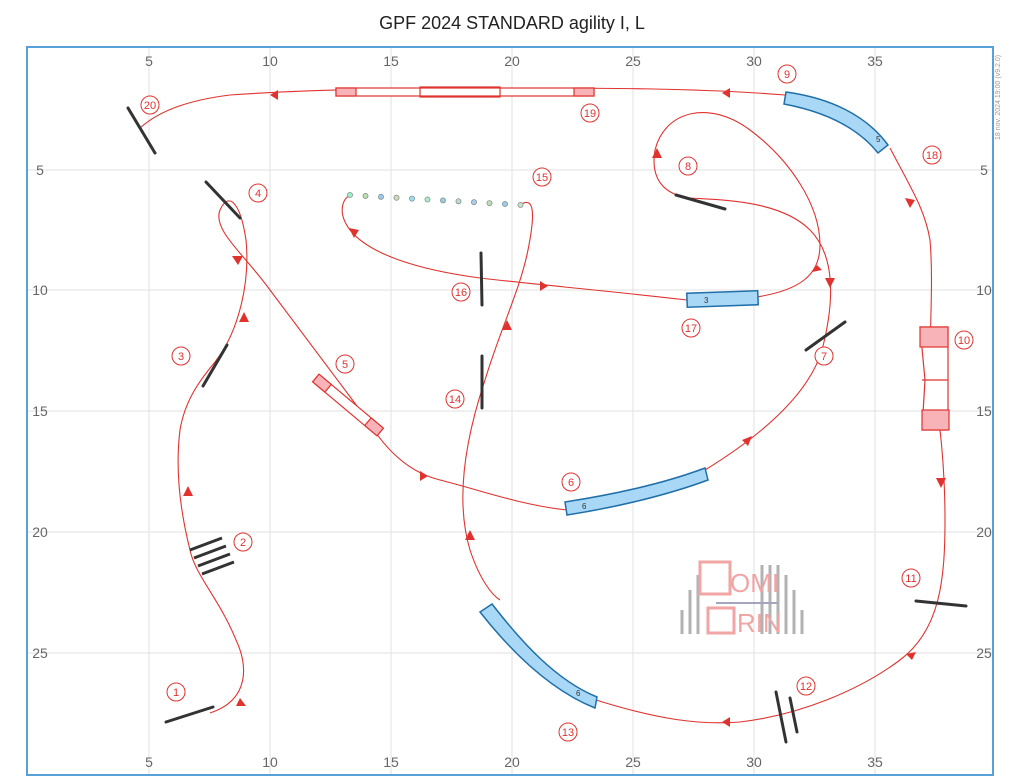 The width and height of the screenshot is (1024, 781). I want to click on y-tick-right: 25, so click(984, 653).